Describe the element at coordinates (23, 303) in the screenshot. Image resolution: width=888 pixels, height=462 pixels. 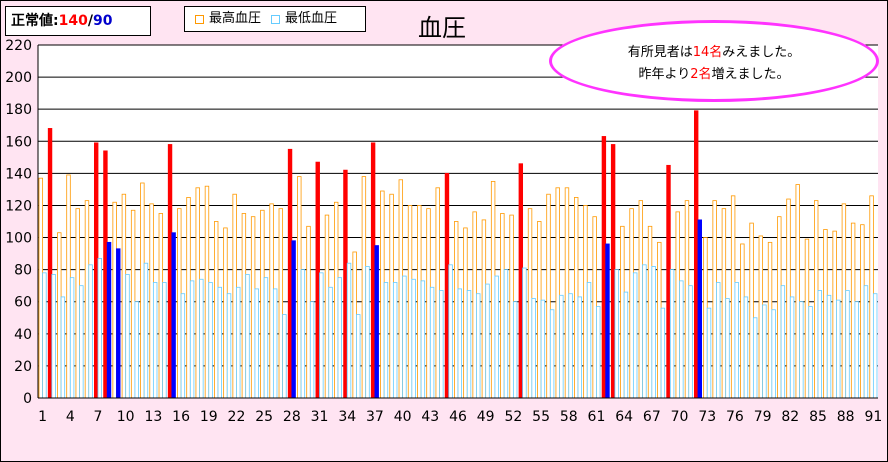
I see `y-tick-label: 60` at that location.